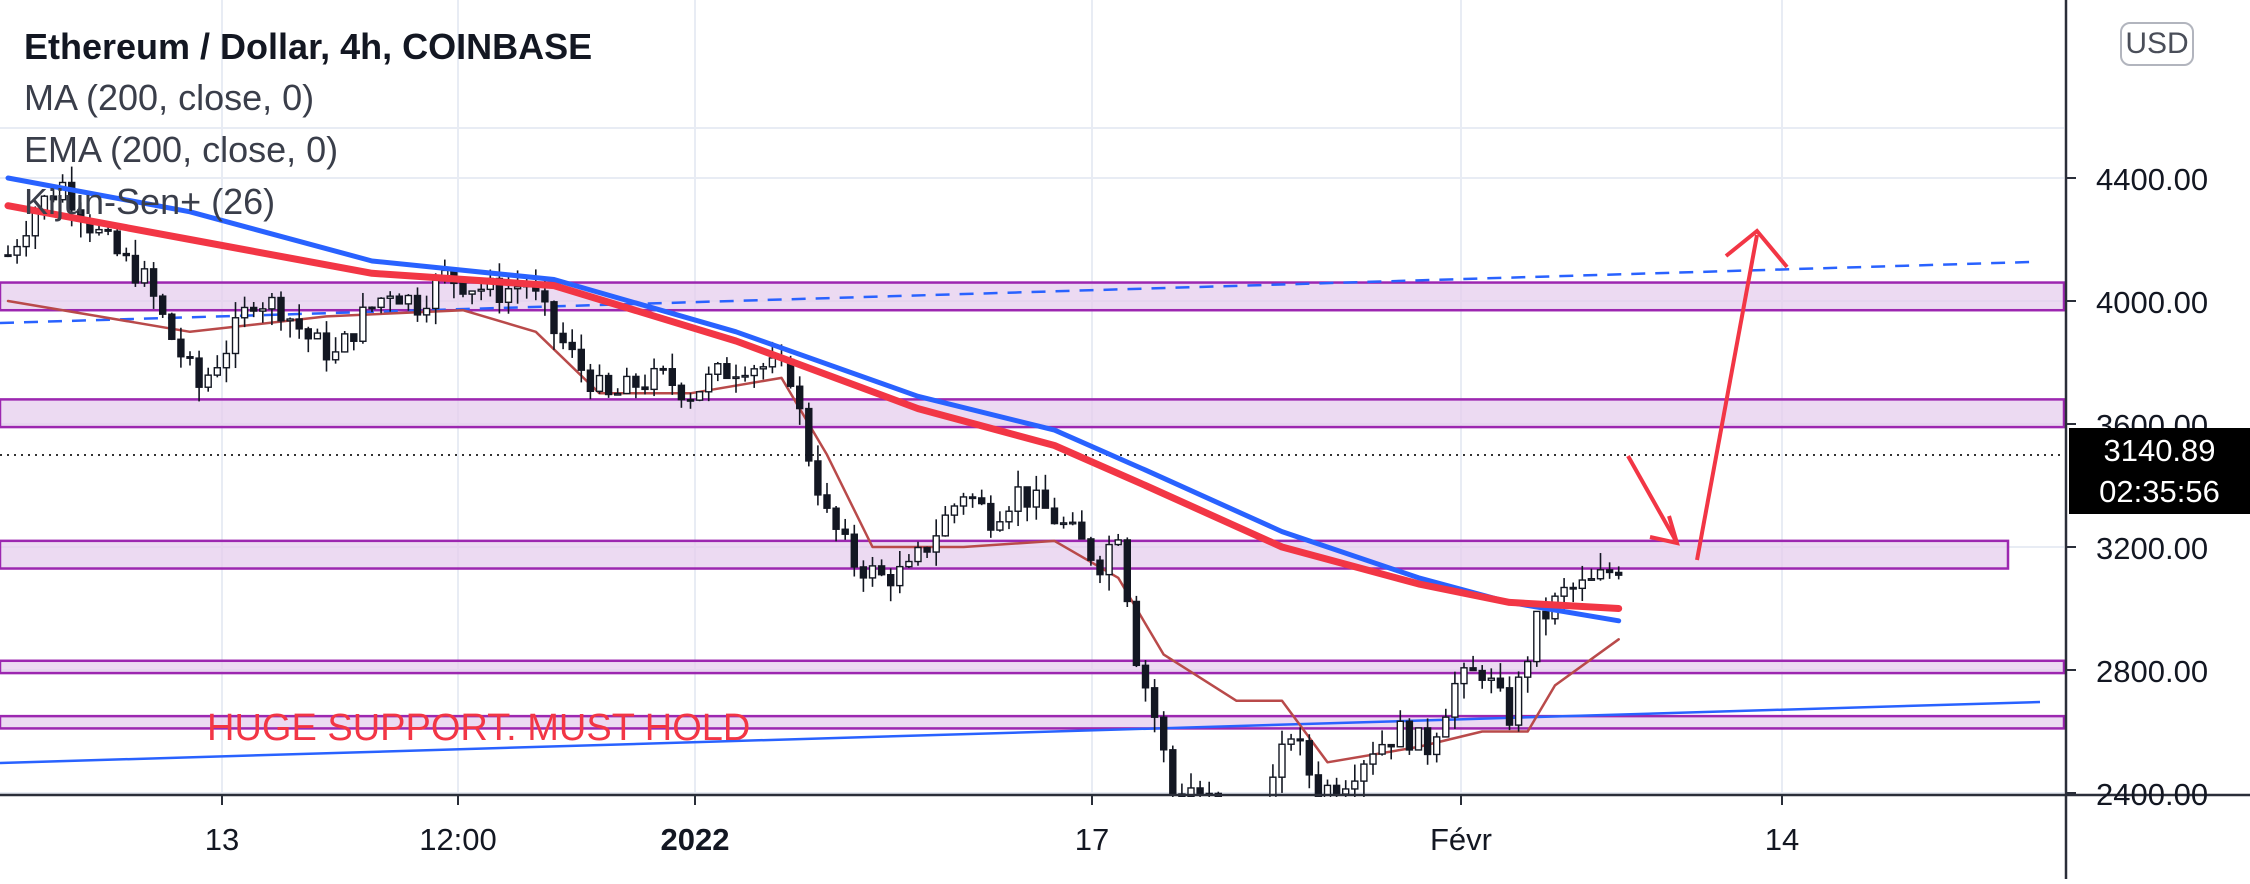  What do you see at coordinates (169, 97) in the screenshot?
I see `legend-ma: MA (200, close, 0)` at bounding box center [169, 97].